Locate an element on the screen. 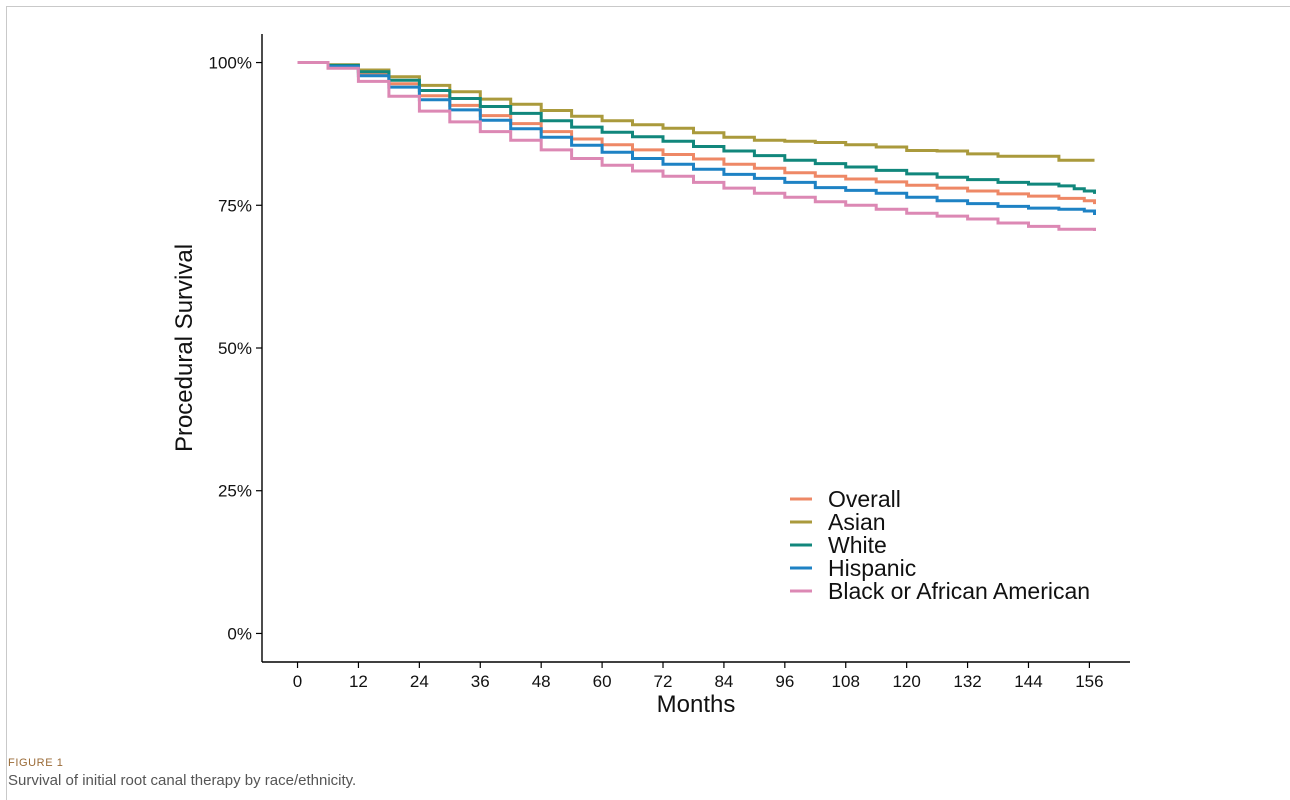 This screenshot has height=800, width=1290. figure-label: FIGURE 1 is located at coordinates (36, 763).